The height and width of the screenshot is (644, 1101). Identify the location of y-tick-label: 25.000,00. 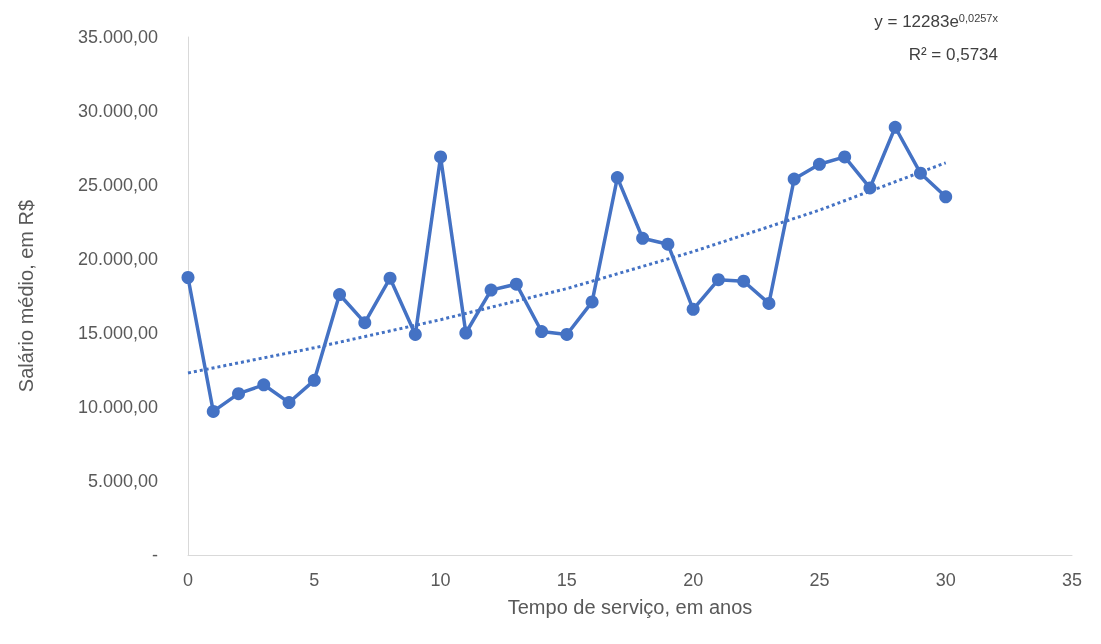
(117, 185).